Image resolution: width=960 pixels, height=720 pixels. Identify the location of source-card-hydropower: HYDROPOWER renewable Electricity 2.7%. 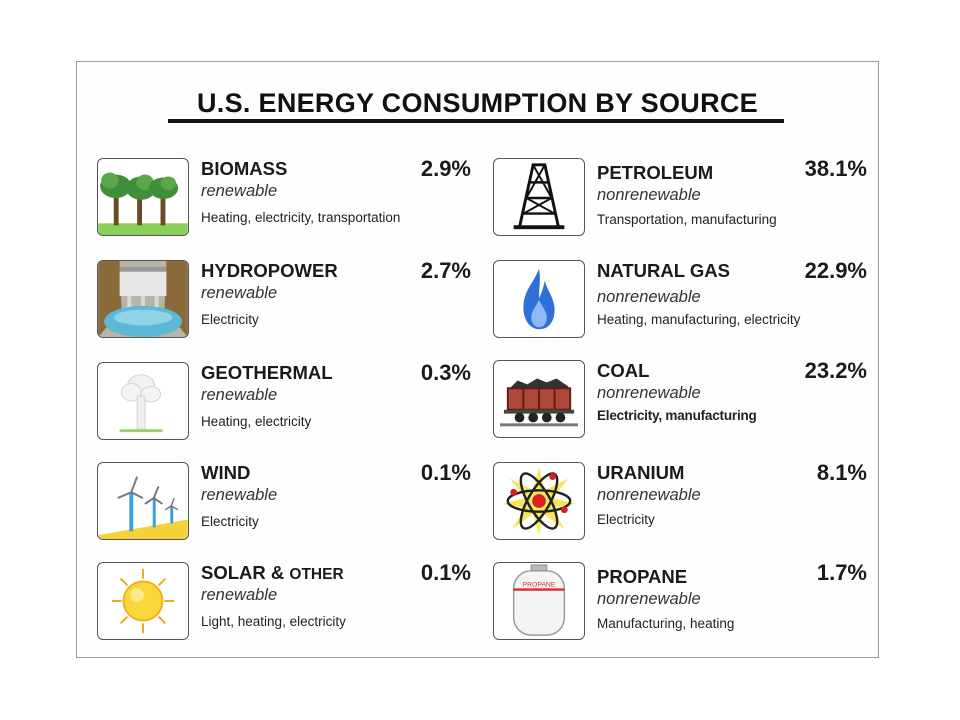
(287, 302).